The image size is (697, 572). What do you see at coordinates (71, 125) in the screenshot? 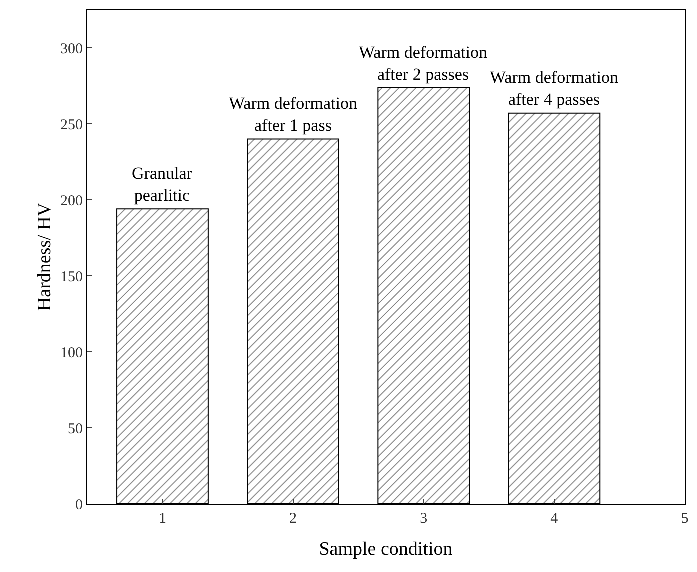
I see `y-tick-label: 250` at bounding box center [71, 125].